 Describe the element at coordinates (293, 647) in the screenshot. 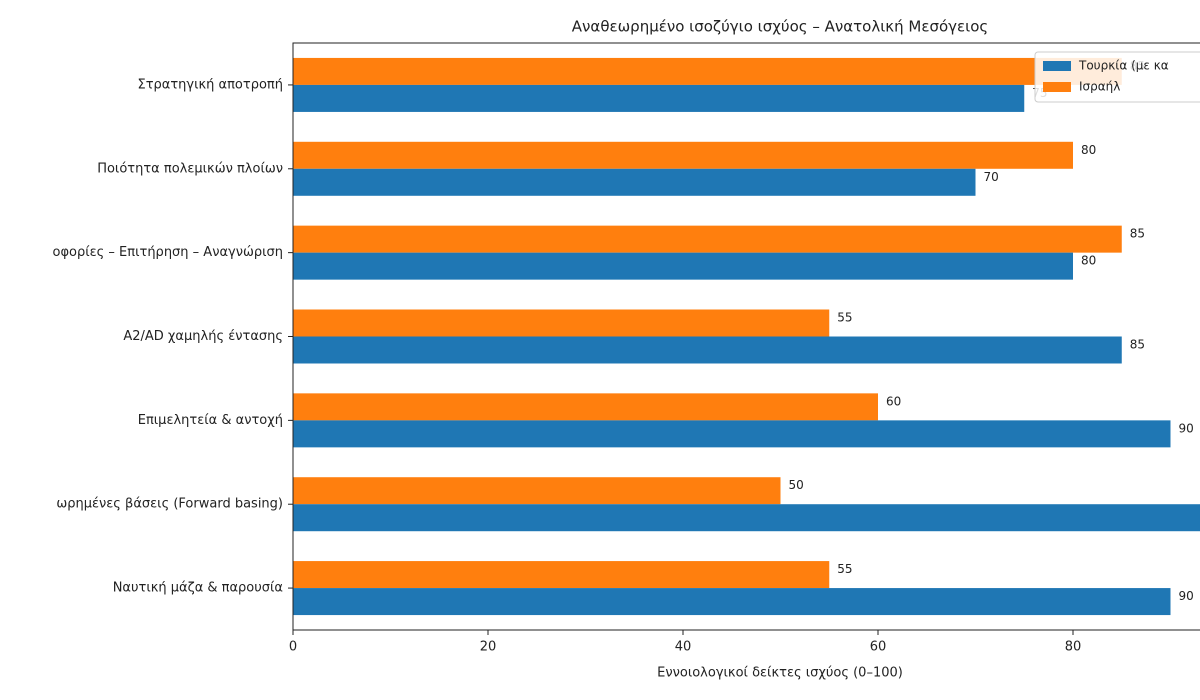

I see `x-tick-label: 0` at that location.